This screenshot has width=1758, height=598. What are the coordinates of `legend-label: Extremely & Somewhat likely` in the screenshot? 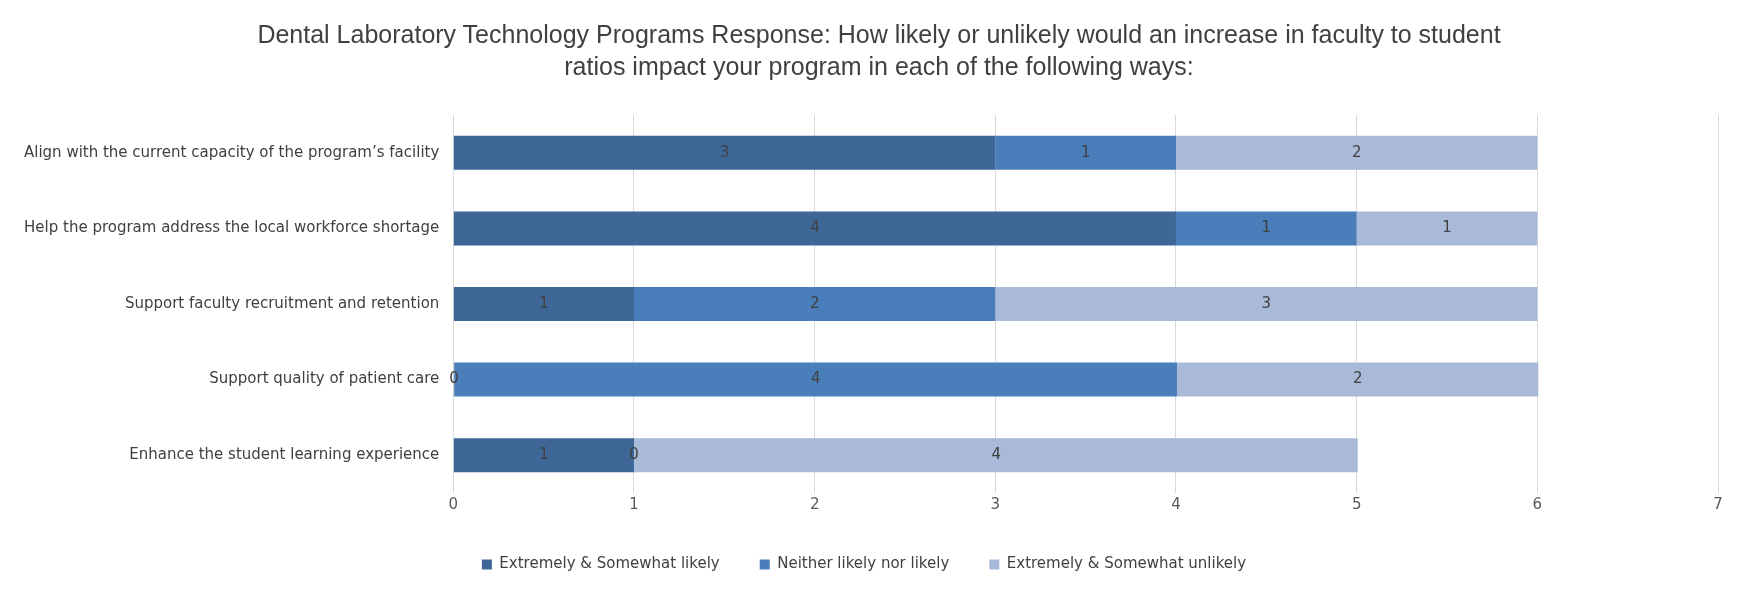 It's located at (609, 563).